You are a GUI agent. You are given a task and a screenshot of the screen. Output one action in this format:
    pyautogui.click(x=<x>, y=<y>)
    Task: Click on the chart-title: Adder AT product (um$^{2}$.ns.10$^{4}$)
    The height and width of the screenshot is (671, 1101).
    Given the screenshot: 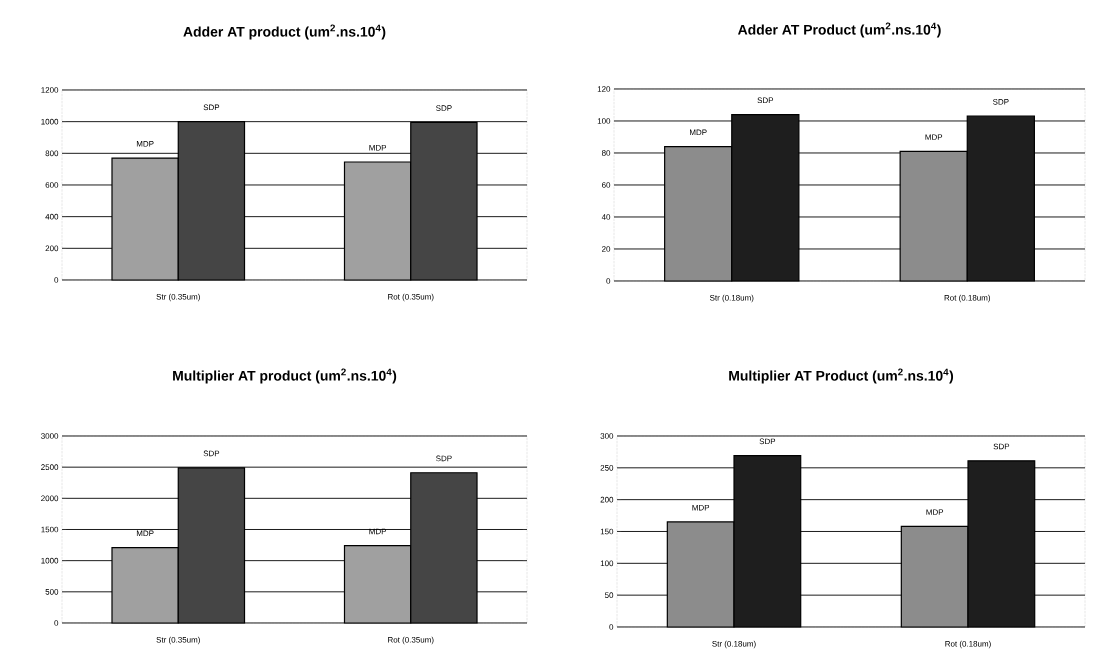 What is the action you would take?
    pyautogui.click(x=284, y=32)
    